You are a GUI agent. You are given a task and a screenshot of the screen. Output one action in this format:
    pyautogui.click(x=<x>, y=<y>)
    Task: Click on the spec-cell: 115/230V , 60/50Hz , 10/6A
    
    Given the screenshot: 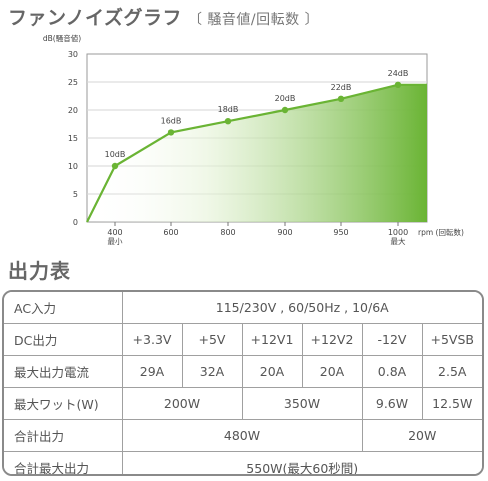 What is the action you would take?
    pyautogui.click(x=301, y=308)
    